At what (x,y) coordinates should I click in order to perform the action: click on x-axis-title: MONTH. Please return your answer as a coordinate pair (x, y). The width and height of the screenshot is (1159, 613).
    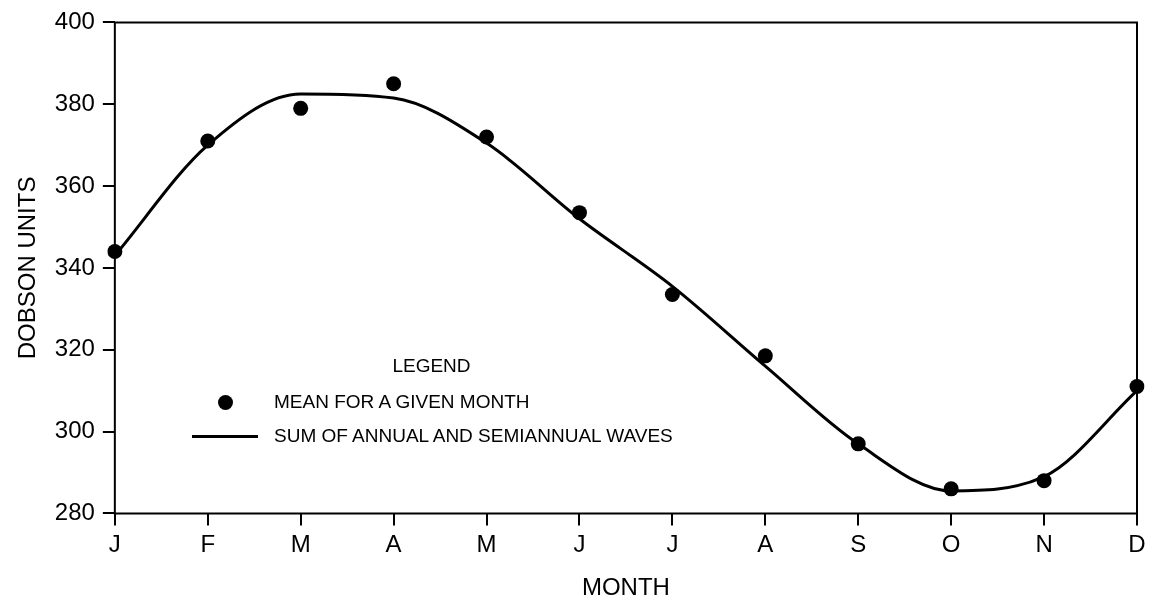
    Looking at the image, I should click on (625, 587).